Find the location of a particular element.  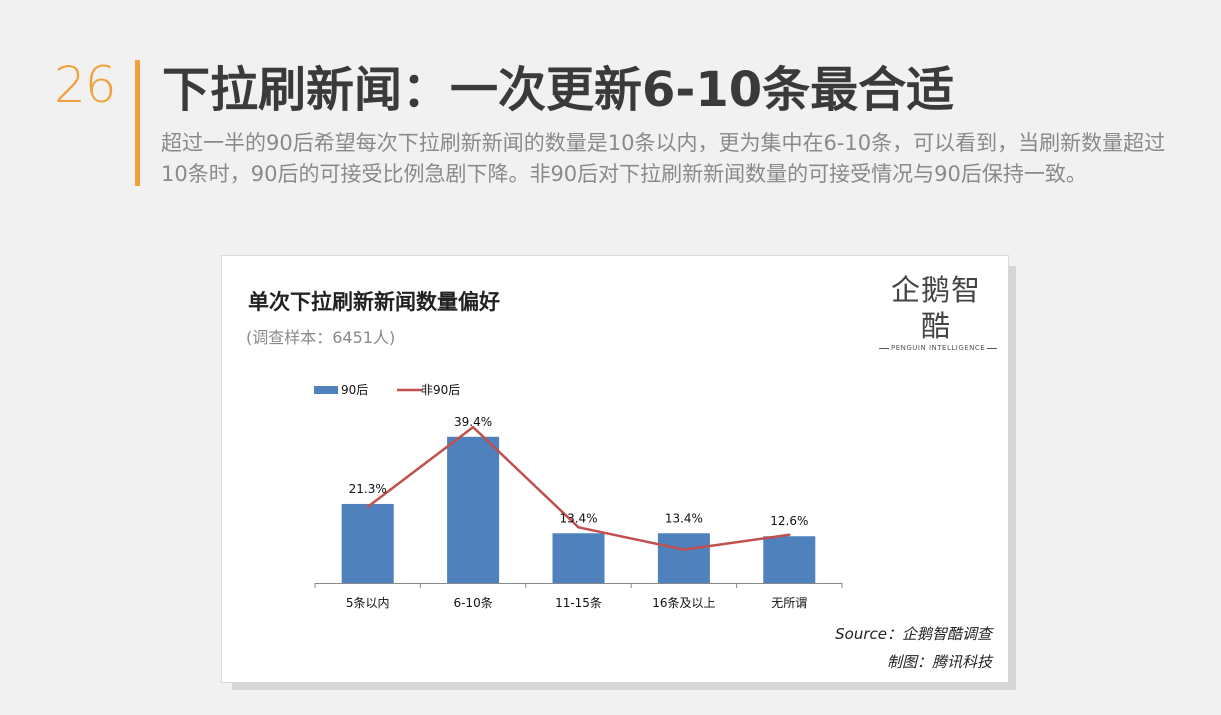

data-label-1: 39.4% is located at coordinates (473, 422).